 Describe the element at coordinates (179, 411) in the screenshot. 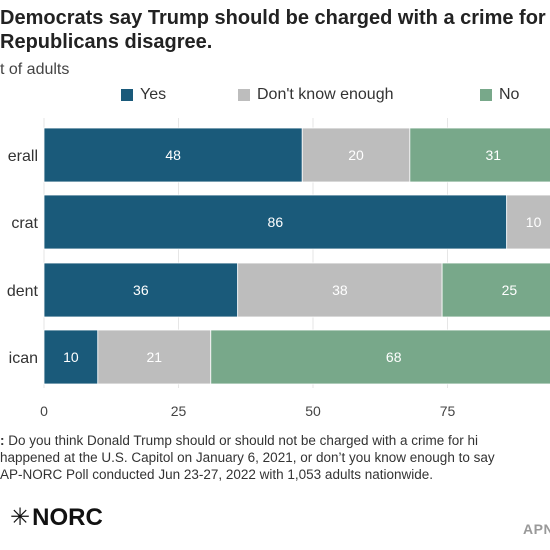

I see `x-tick-label-25: 25` at that location.